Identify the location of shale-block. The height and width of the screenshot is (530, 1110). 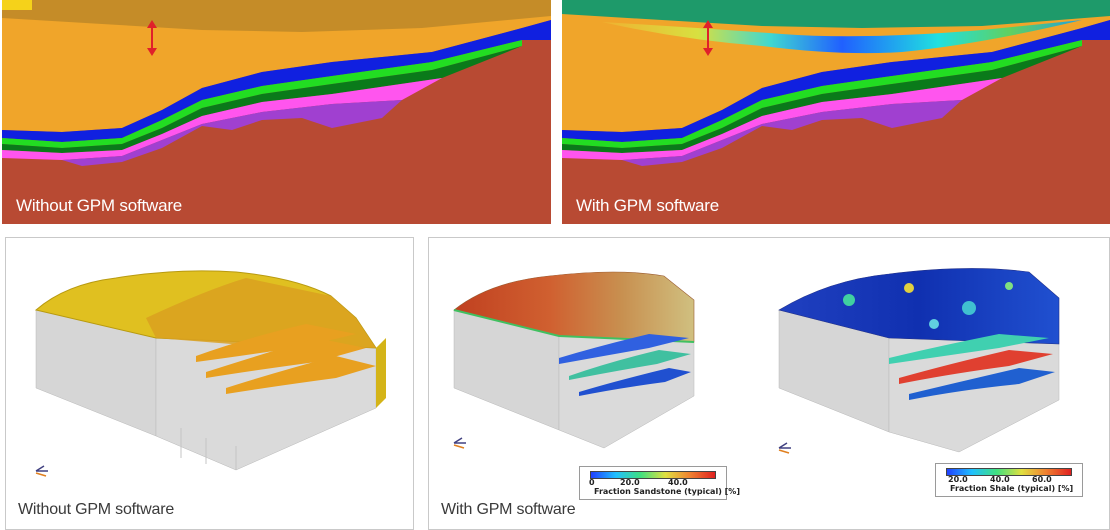
(919, 361).